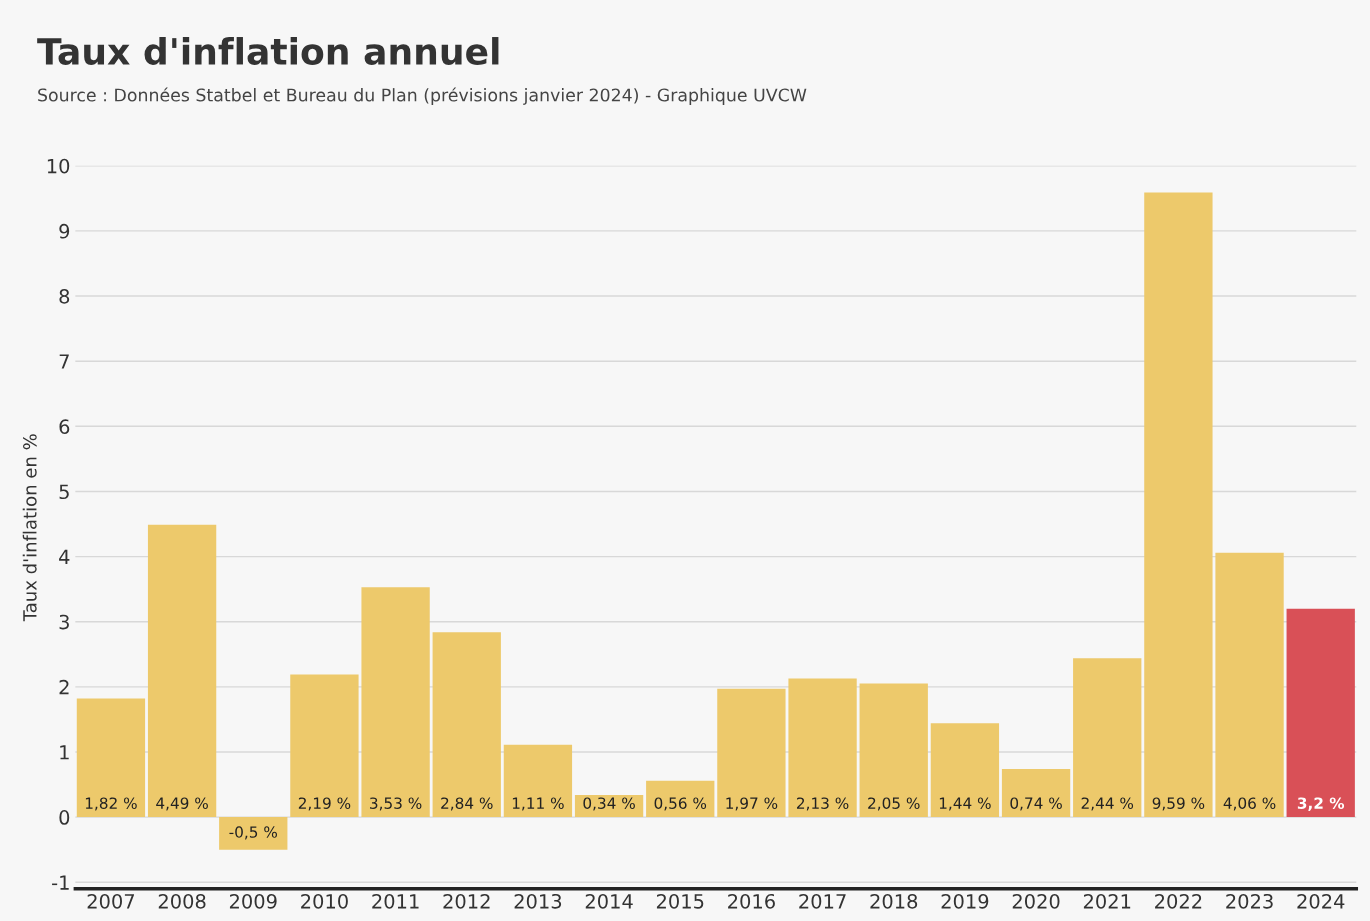 The image size is (1370, 921). What do you see at coordinates (268, 51) in the screenshot?
I see `chart-title: Taux d'inflation annuel` at bounding box center [268, 51].